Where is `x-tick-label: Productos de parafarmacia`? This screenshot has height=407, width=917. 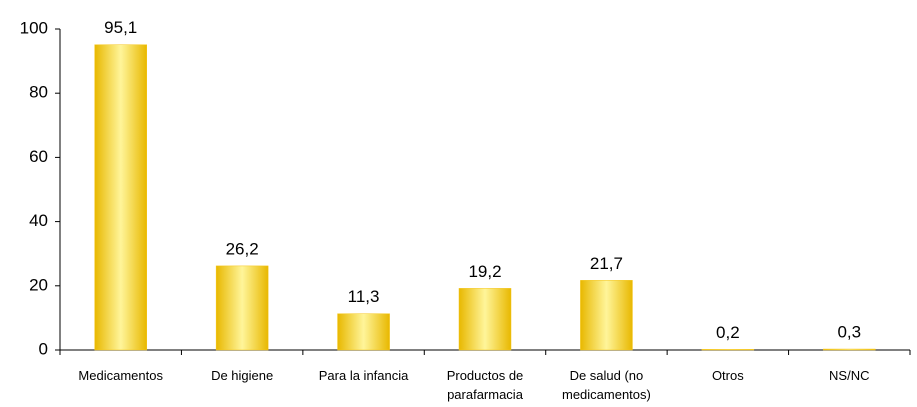 x-tick-label: Productos de parafarmacia is located at coordinates (485, 385).